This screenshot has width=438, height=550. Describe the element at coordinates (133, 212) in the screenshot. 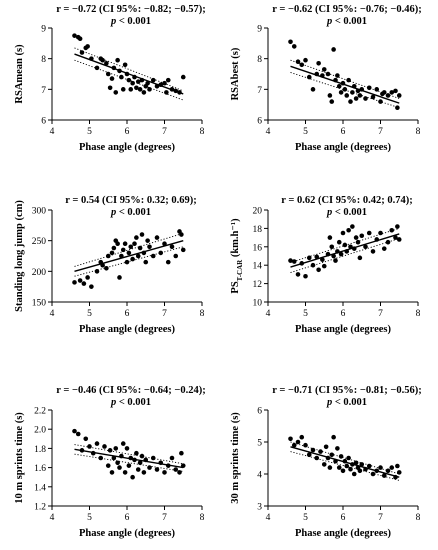

I see `p-threshold: < 0.001` at that location.